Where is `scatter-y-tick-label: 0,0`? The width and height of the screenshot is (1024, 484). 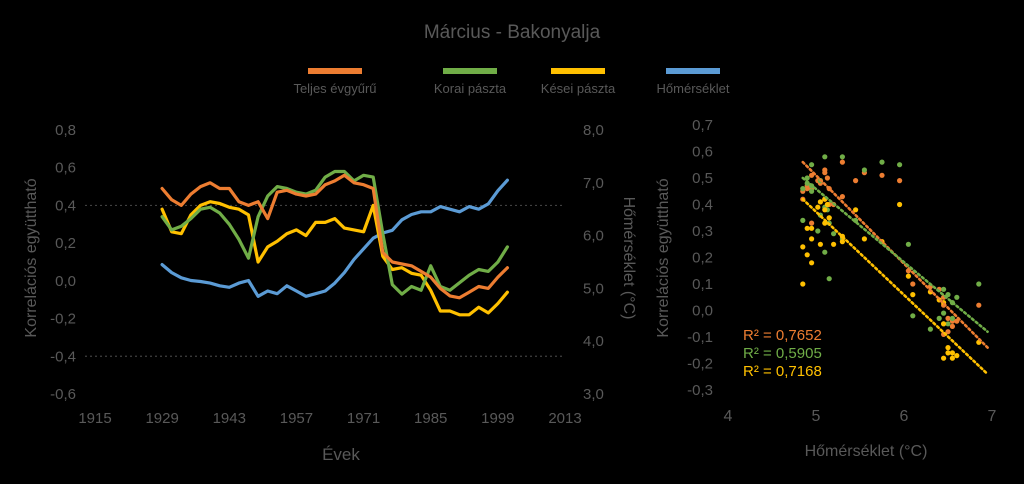
scatter-y-tick-label: 0,0 is located at coordinates (702, 311).